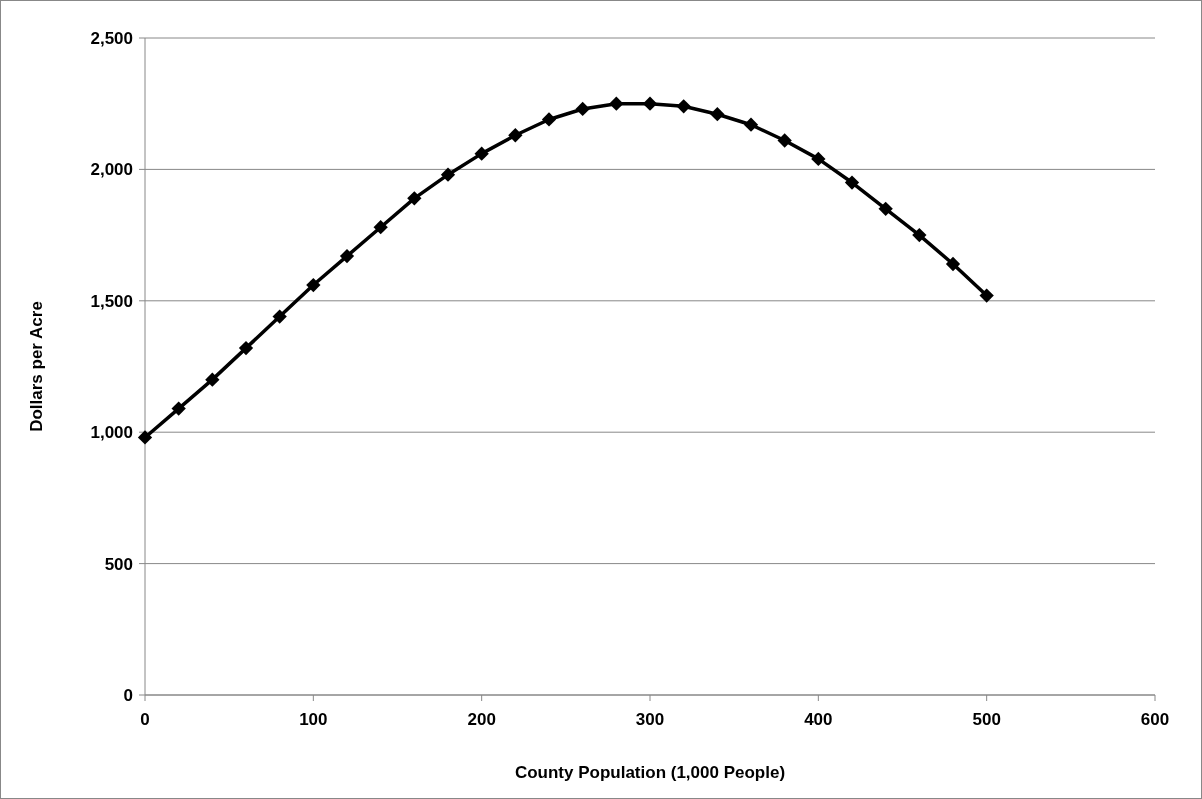 The width and height of the screenshot is (1202, 799). What do you see at coordinates (128, 695) in the screenshot?
I see `y-tick-label: 0` at bounding box center [128, 695].